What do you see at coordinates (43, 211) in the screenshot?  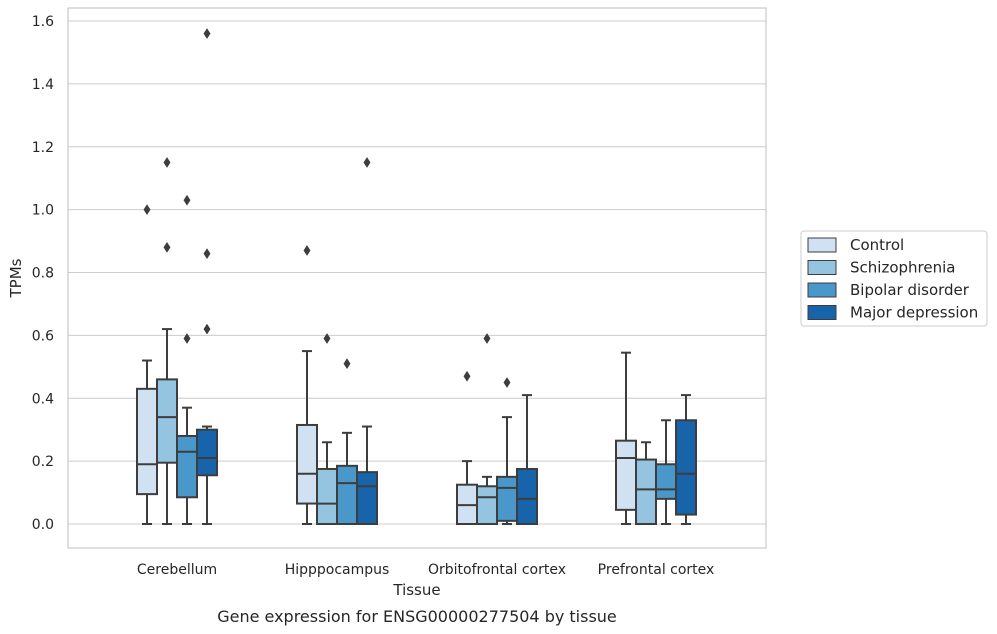 I see `y-tick-label: 1.0` at bounding box center [43, 211].